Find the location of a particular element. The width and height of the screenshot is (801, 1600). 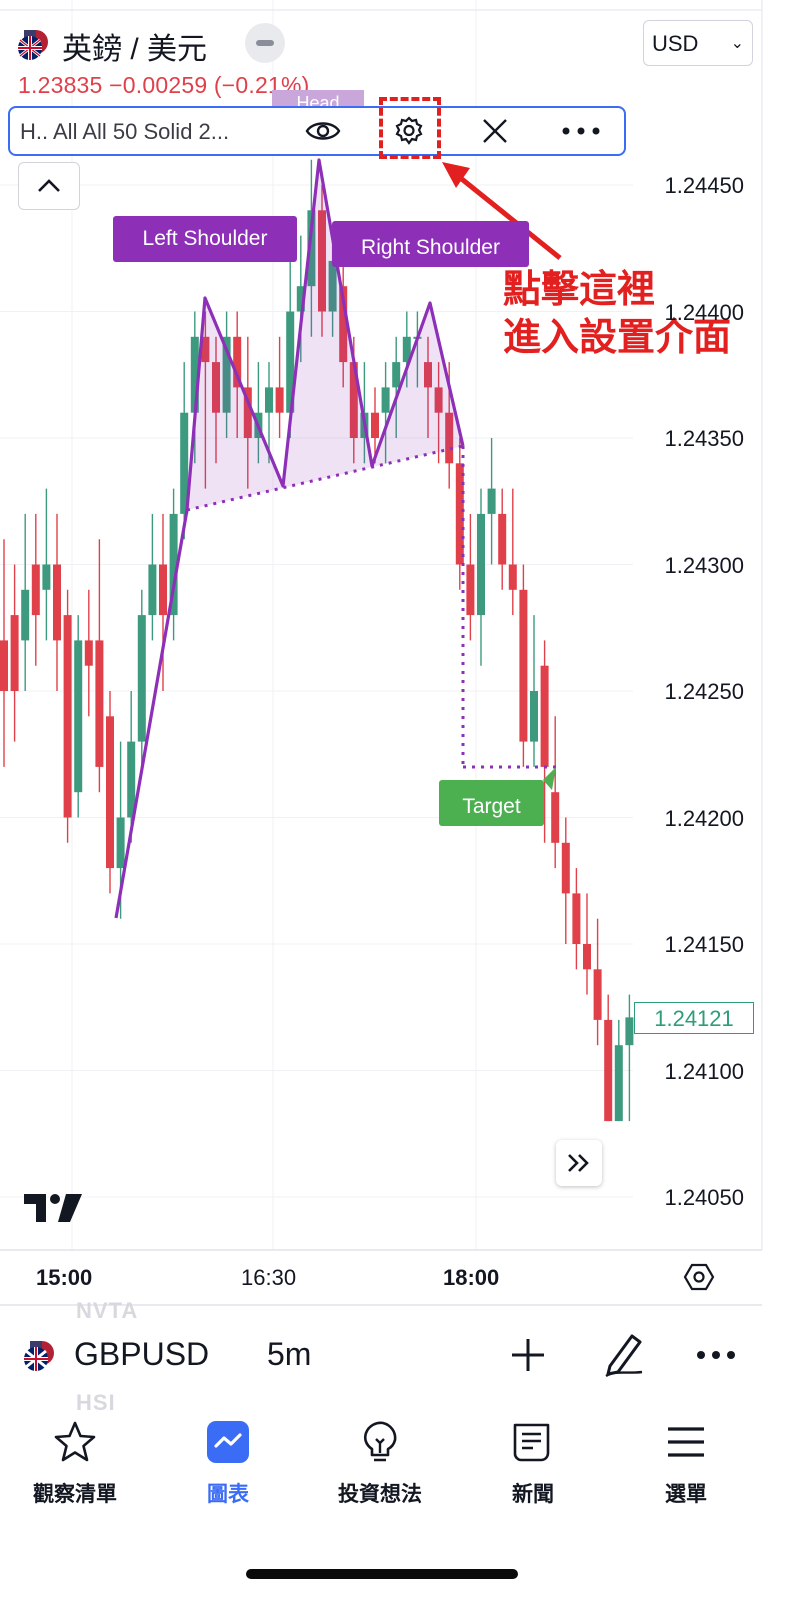

price-axis-label: 1.24350 is located at coordinates (704, 438).